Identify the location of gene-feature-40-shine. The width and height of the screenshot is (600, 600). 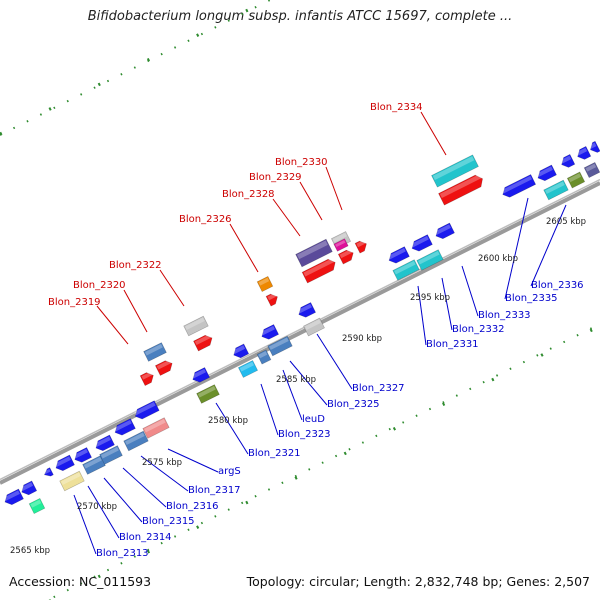
(202, 339).